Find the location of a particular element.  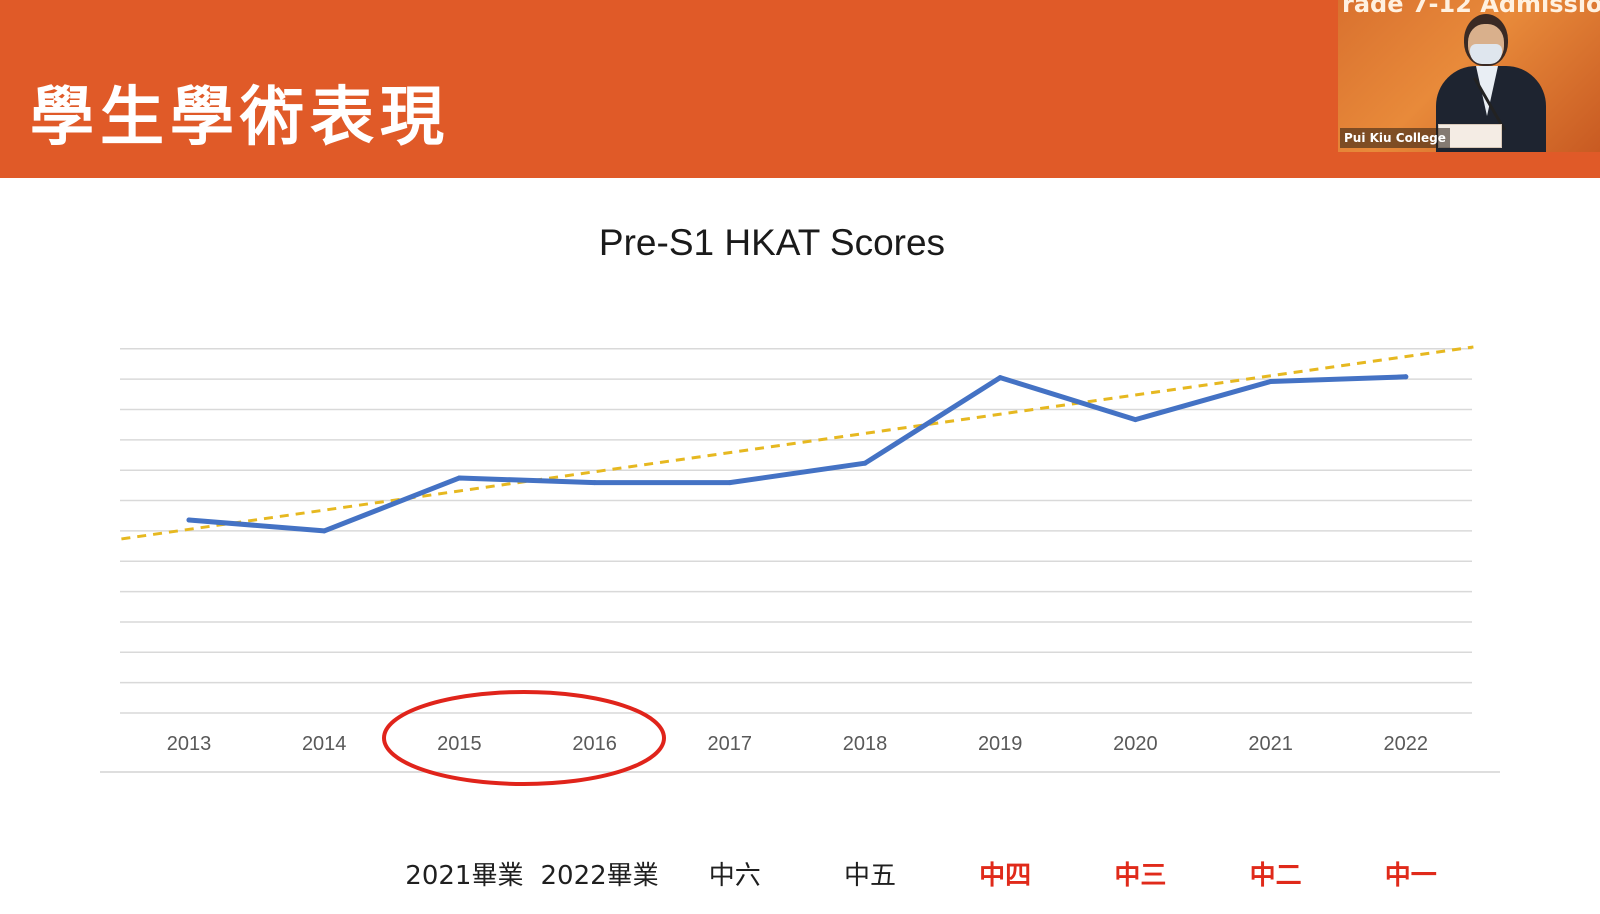

data-point-2017 is located at coordinates (730, 483).